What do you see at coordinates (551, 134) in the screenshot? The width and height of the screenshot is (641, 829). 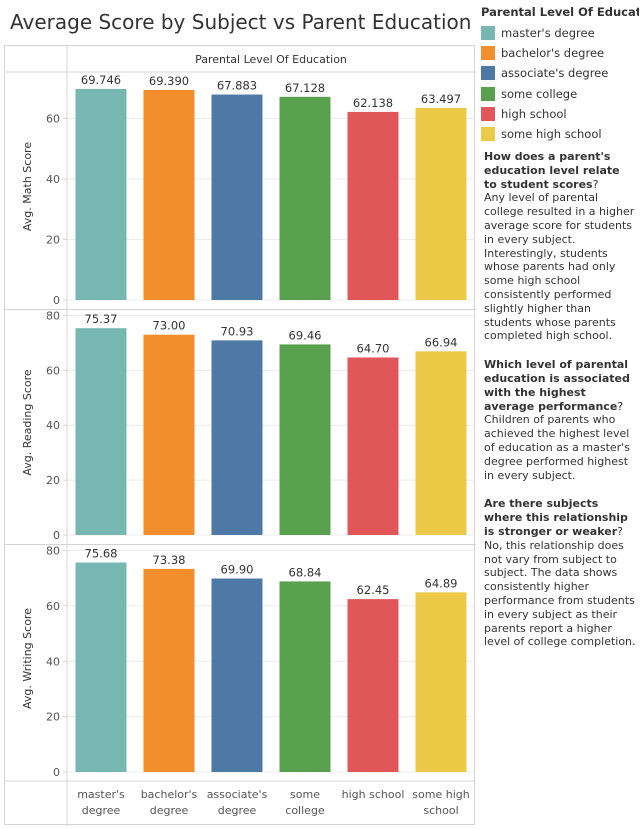 I see `legend-label: some high school` at bounding box center [551, 134].